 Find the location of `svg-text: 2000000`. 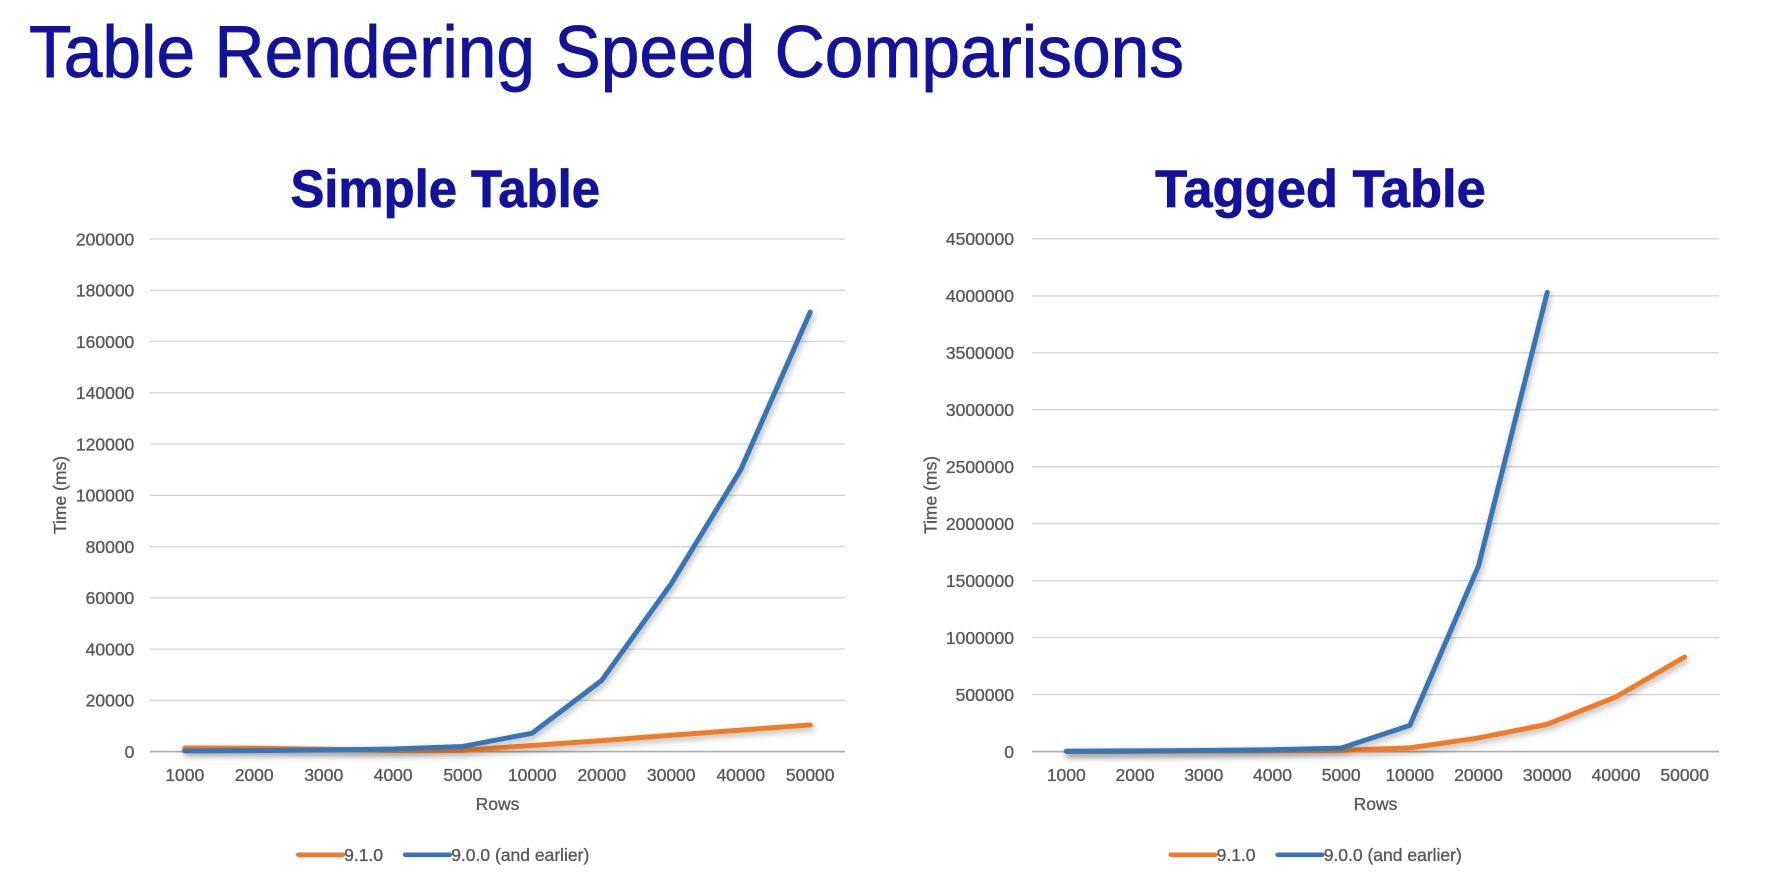

svg-text: 2000000 is located at coordinates (980, 524).